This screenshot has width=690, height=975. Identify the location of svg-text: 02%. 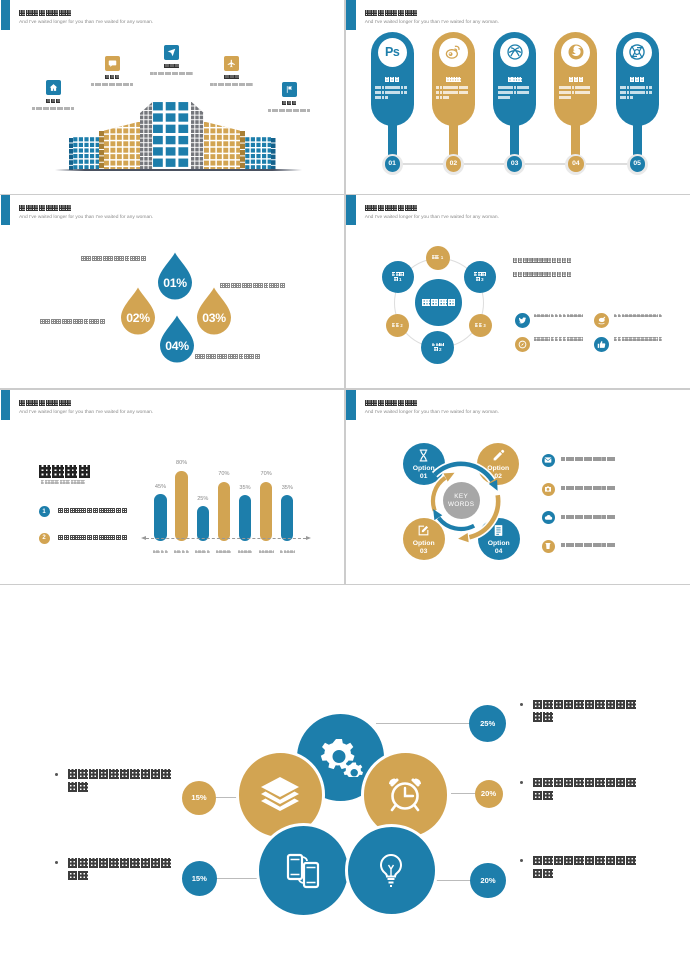
(138, 318).